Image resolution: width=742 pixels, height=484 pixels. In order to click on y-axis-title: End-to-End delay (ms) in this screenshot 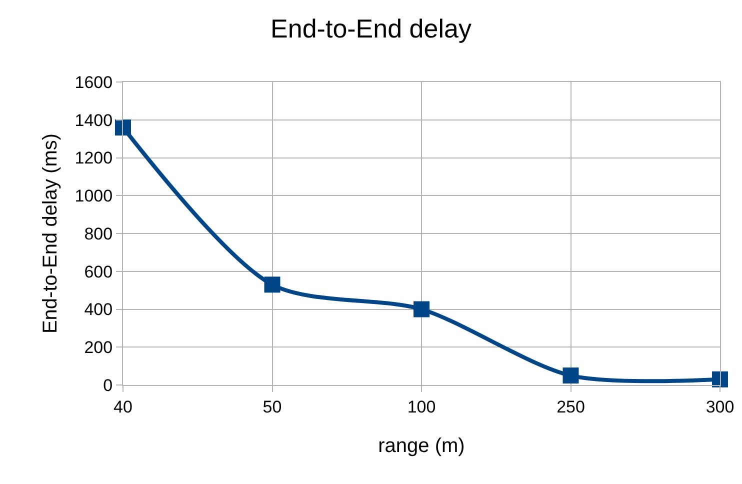, I will do `click(50, 233)`.